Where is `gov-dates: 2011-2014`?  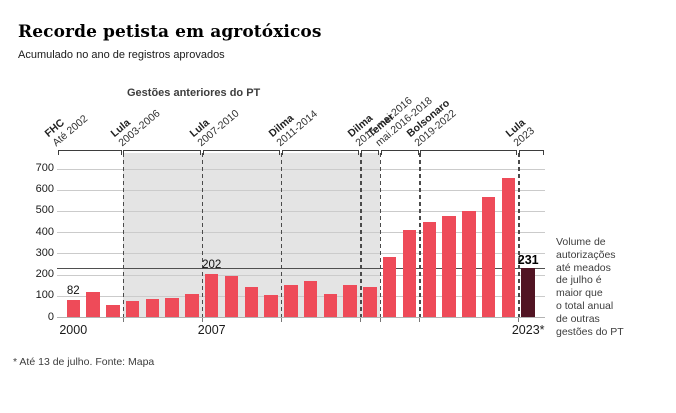
gov-dates: 2011-2014 is located at coordinates (296, 128).